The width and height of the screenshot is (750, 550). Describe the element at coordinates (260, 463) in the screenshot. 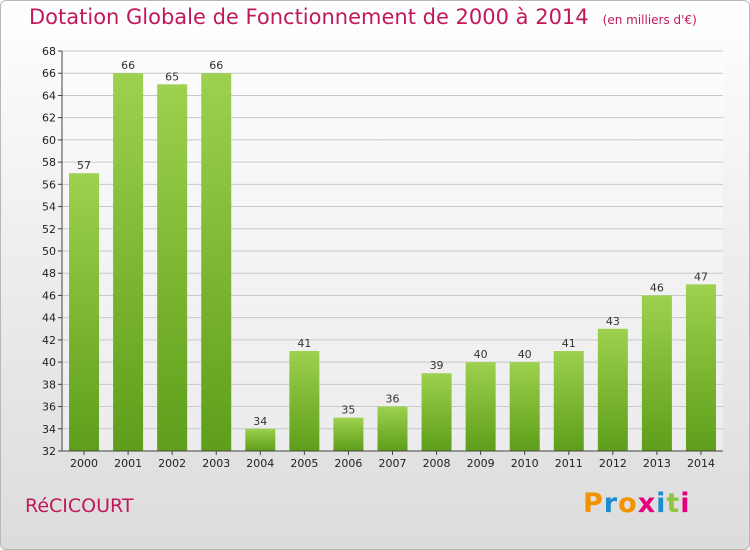

I see `x-tick-label: 2004` at that location.